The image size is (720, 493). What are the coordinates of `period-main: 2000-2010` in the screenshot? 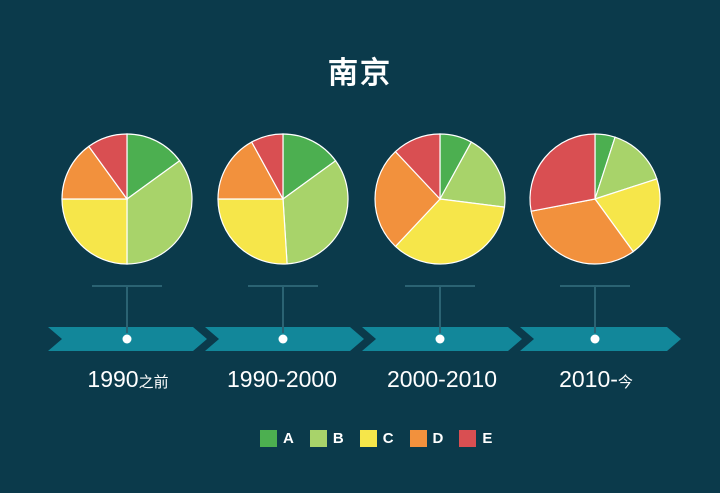 It's located at (442, 379).